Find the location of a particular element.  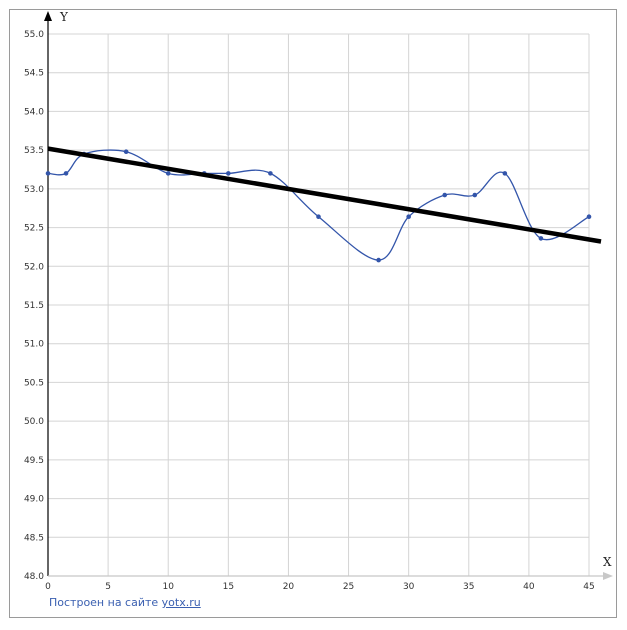

y-tick-label: 51.0 is located at coordinates (34, 345).